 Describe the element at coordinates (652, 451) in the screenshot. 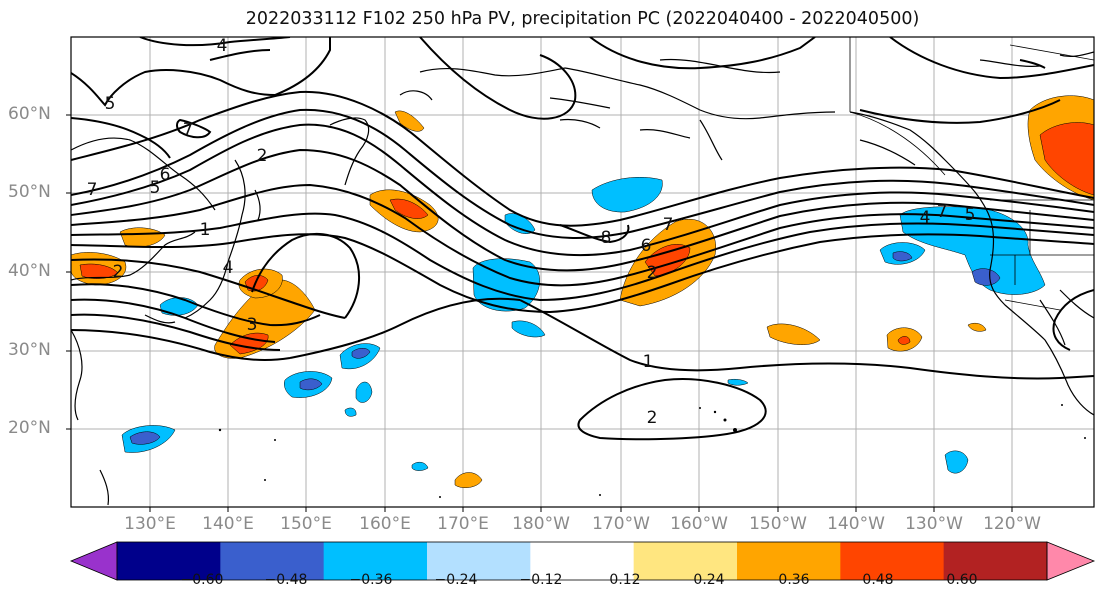

I see `islands` at that location.